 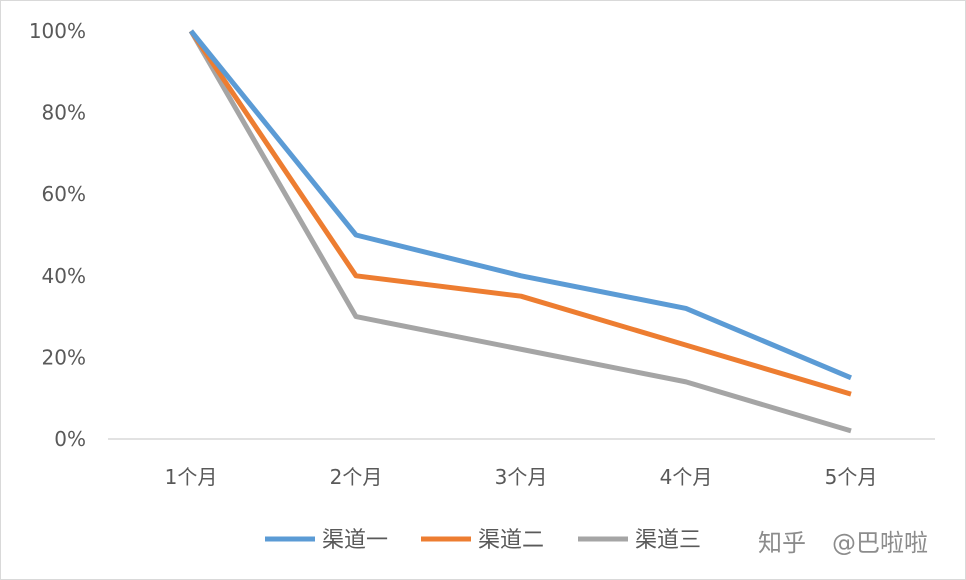 What do you see at coordinates (782, 543) in the screenshot?
I see `watermark-site: 知乎` at bounding box center [782, 543].